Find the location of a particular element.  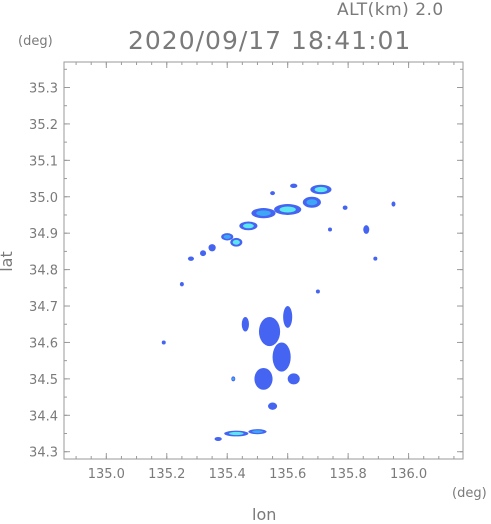

y-tick-label: 34.3 is located at coordinates (43, 453).